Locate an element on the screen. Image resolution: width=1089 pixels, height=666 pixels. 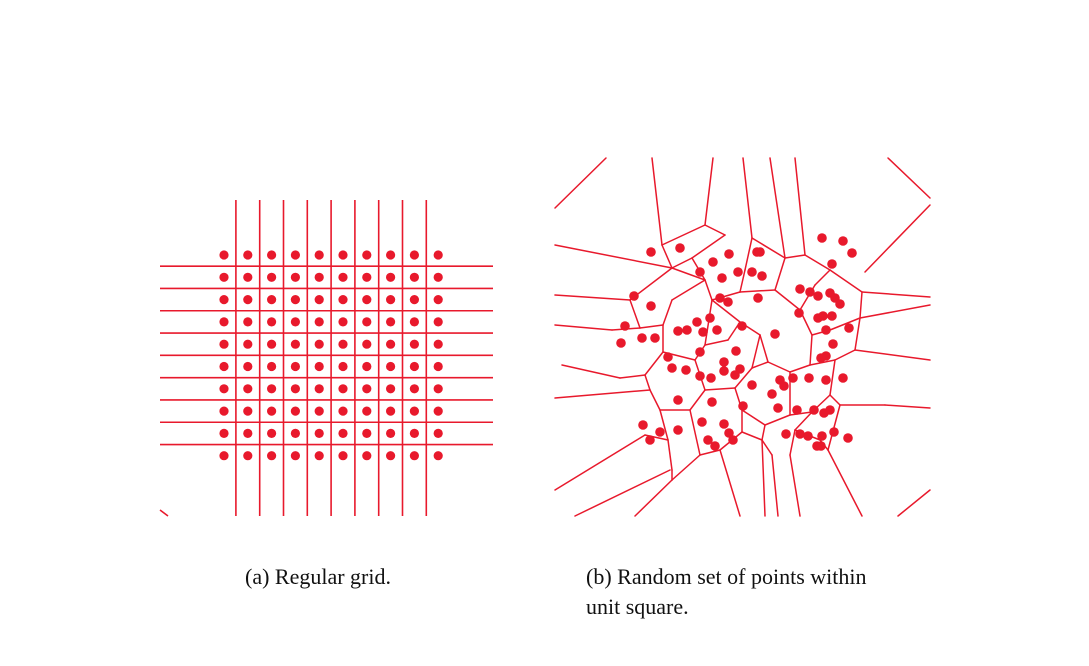
caption-random-points-line1: (b) Random set of points within is located at coordinates (726, 576).